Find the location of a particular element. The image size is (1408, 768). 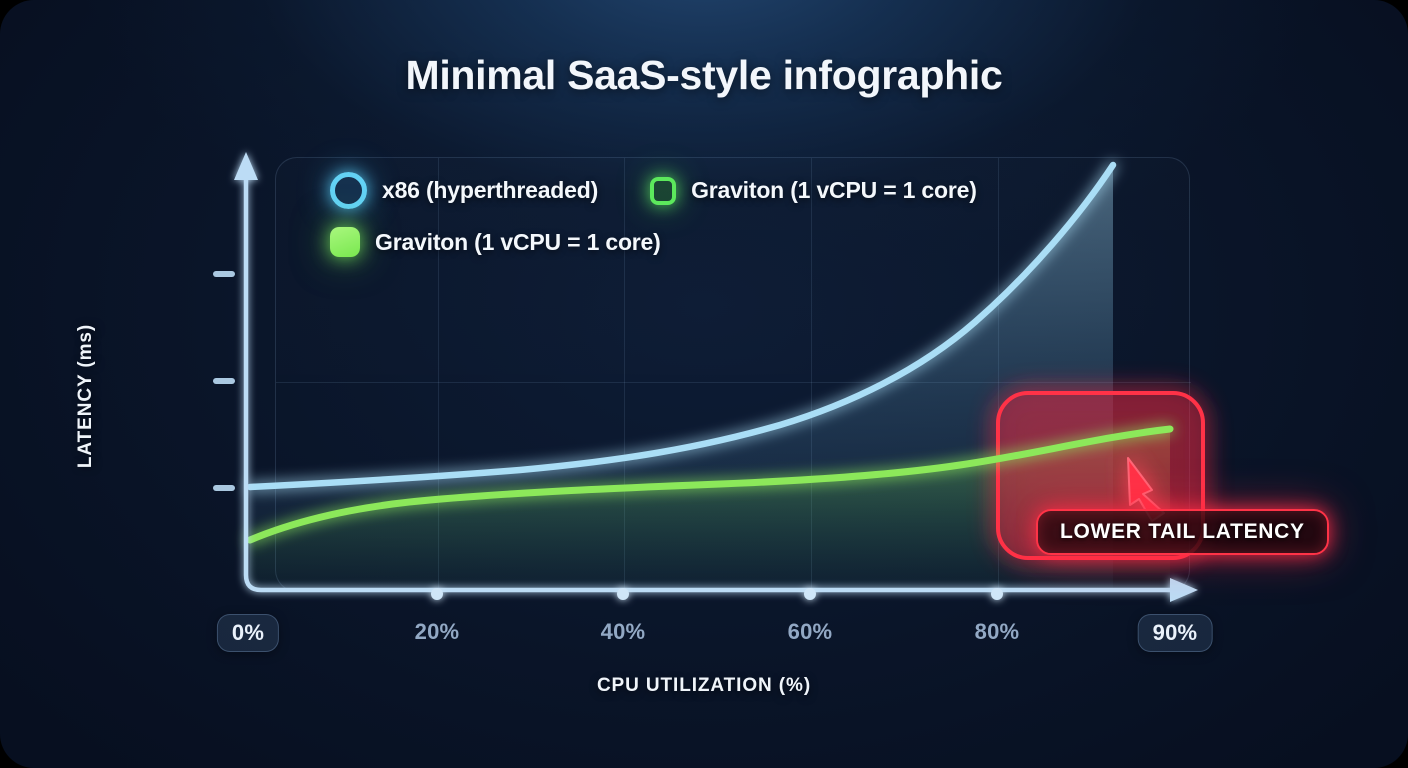

x-tick-label-80: 80% is located at coordinates (997, 631).